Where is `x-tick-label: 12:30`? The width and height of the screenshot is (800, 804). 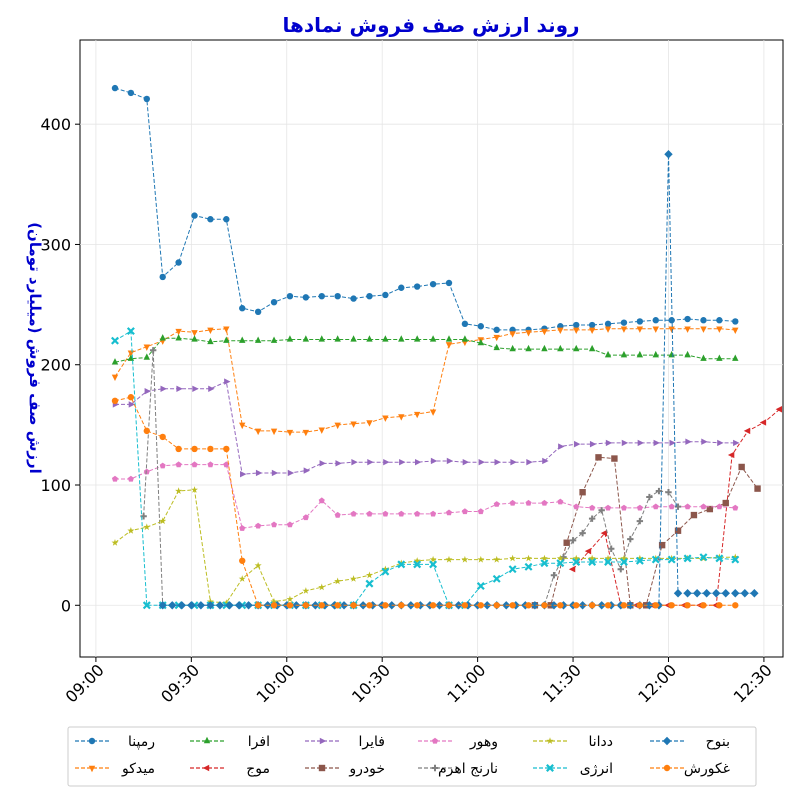
x-tick-label: 12:30 is located at coordinates (753, 683).